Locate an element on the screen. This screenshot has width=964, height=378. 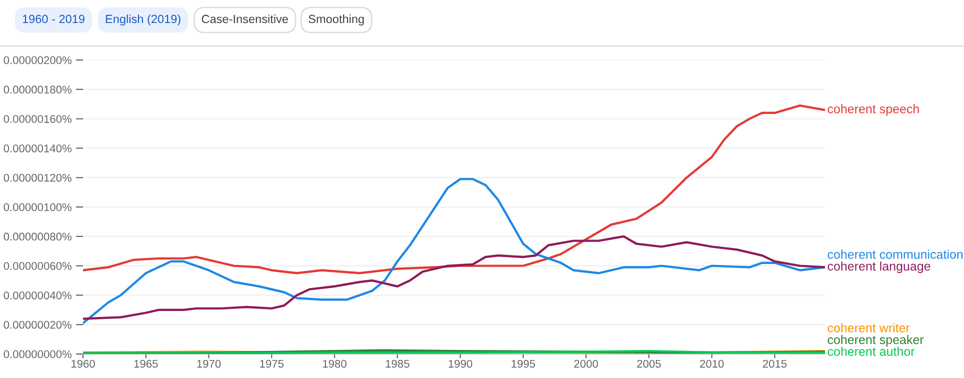
y-tick-label: 0.00000180% is located at coordinates (38, 90).